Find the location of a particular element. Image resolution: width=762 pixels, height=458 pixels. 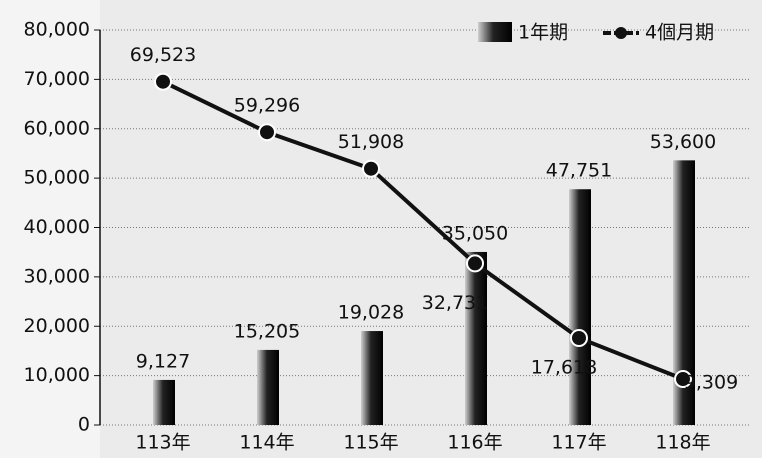

y-tick-label: 80,000 is located at coordinates (57, 30).